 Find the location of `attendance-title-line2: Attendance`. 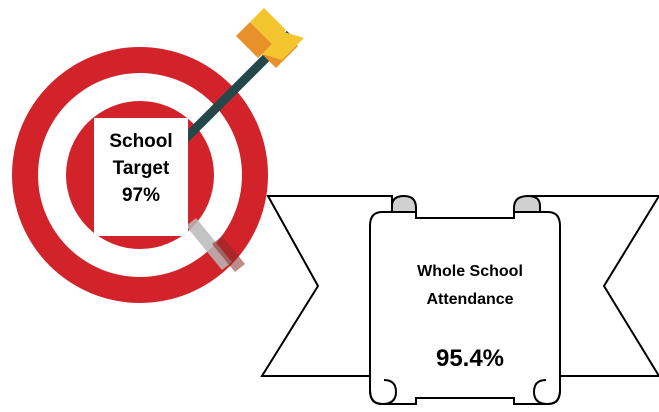

attendance-title-line2: Attendance is located at coordinates (470, 299).